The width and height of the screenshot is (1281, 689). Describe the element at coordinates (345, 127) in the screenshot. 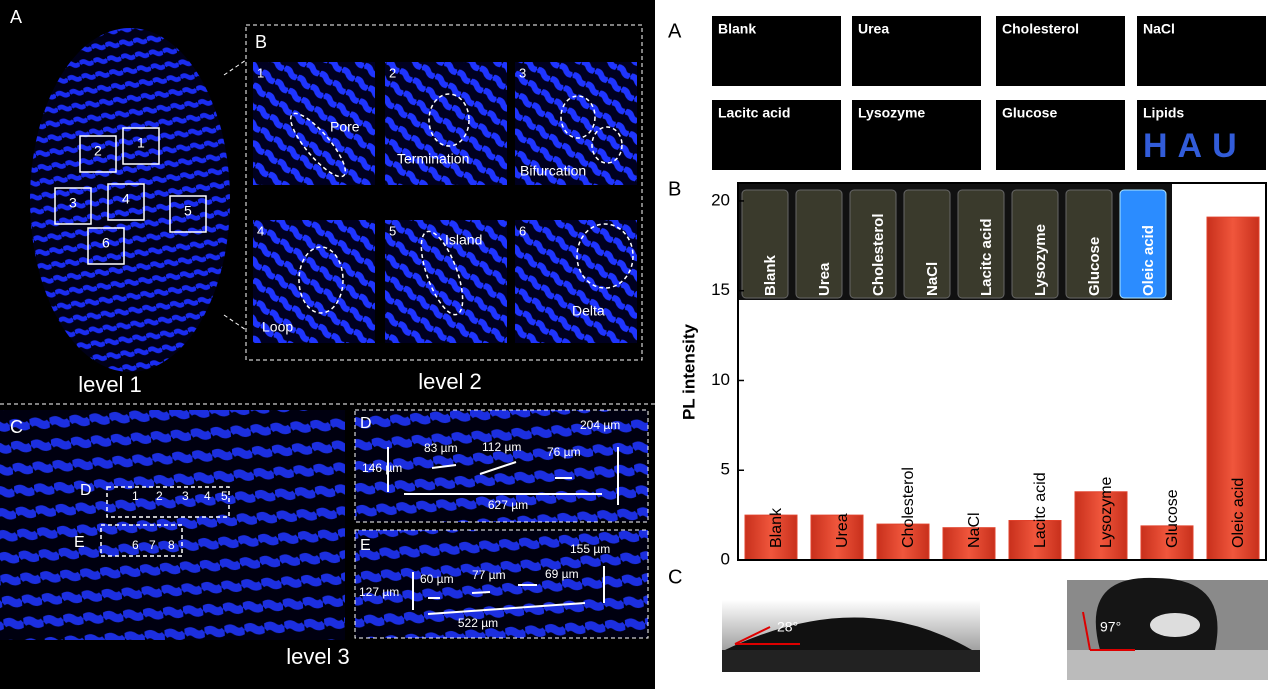

I see `minutia-label: Pore` at that location.